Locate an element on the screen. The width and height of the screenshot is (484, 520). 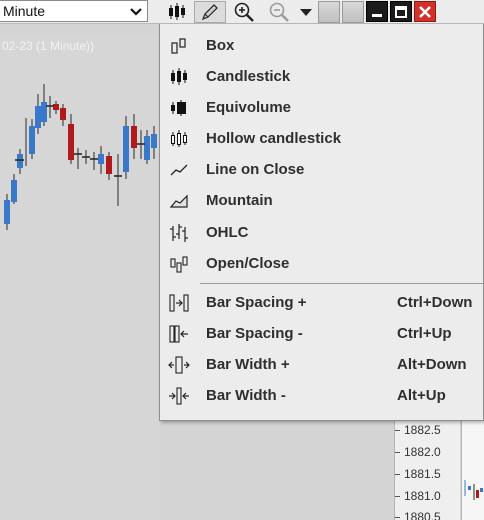
chart-style-button is located at coordinates (177, 12).